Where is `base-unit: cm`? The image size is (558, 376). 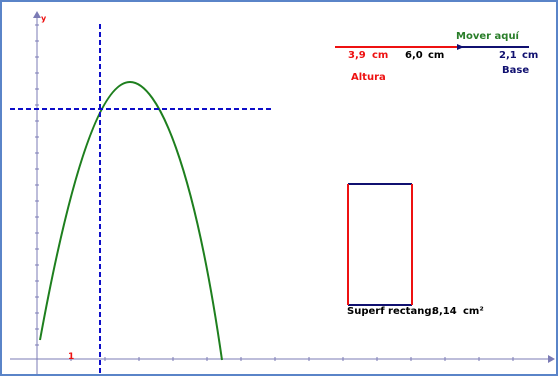
base-unit: cm is located at coordinates (530, 55).